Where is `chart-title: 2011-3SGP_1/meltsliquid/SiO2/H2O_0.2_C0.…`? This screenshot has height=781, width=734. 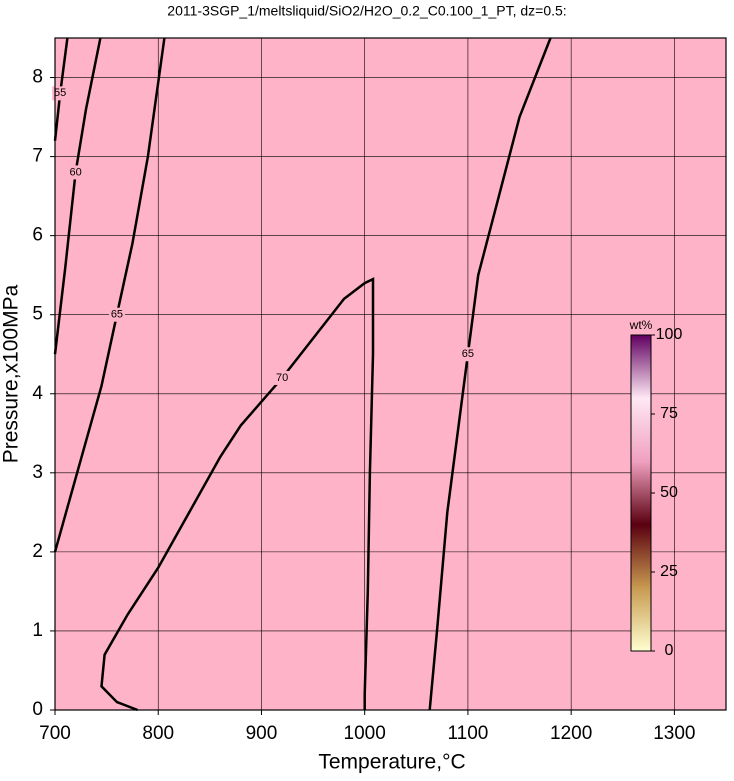
chart-title: 2011-3SGP_1/meltsliquid/SiO2/H2O_0.2_C0.… is located at coordinates (366, 11).